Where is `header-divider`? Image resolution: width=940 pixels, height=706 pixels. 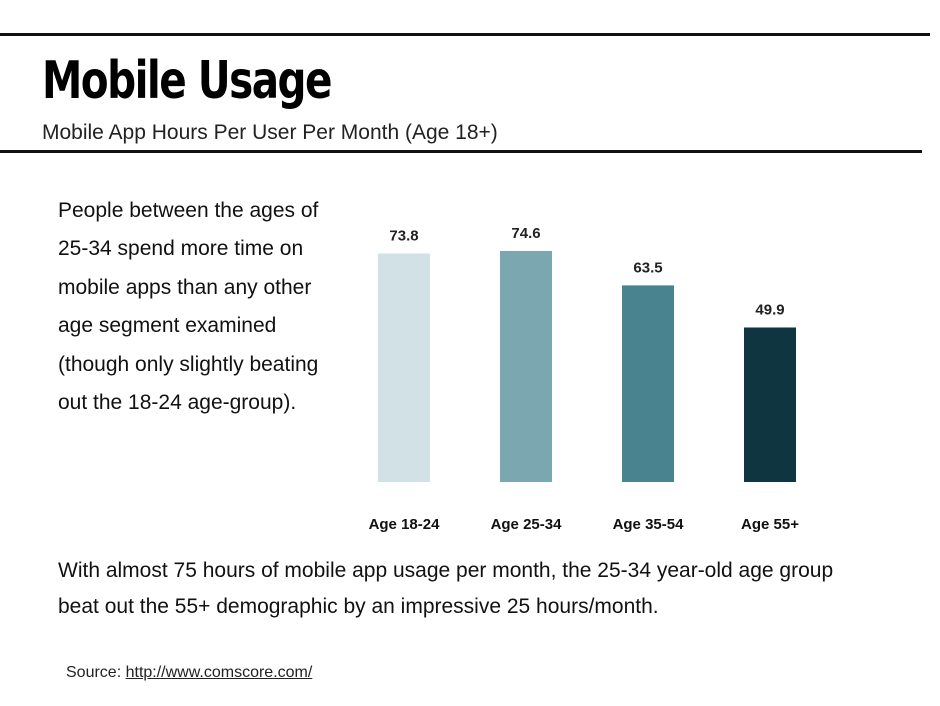
header-divider is located at coordinates (461, 151).